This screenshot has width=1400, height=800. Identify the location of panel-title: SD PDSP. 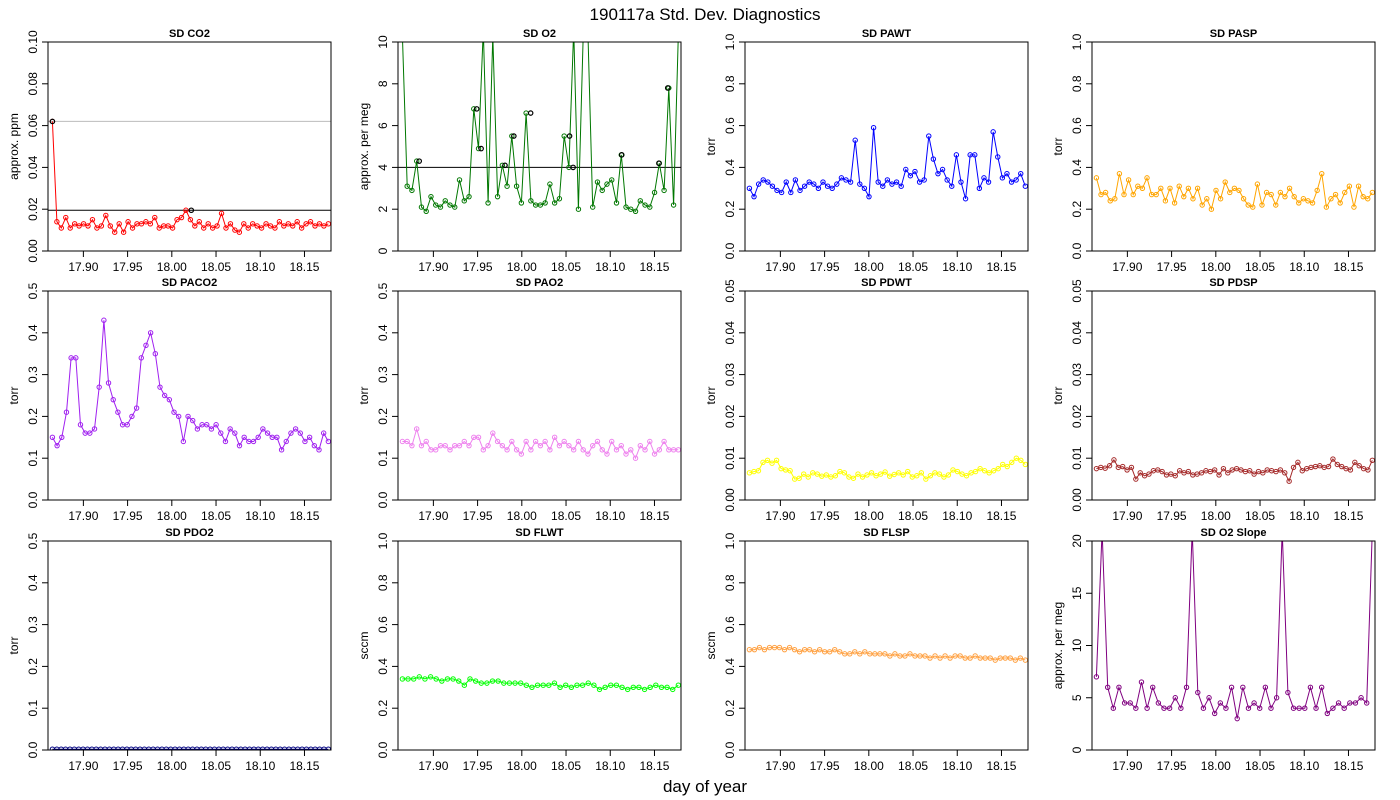
(1233, 283).